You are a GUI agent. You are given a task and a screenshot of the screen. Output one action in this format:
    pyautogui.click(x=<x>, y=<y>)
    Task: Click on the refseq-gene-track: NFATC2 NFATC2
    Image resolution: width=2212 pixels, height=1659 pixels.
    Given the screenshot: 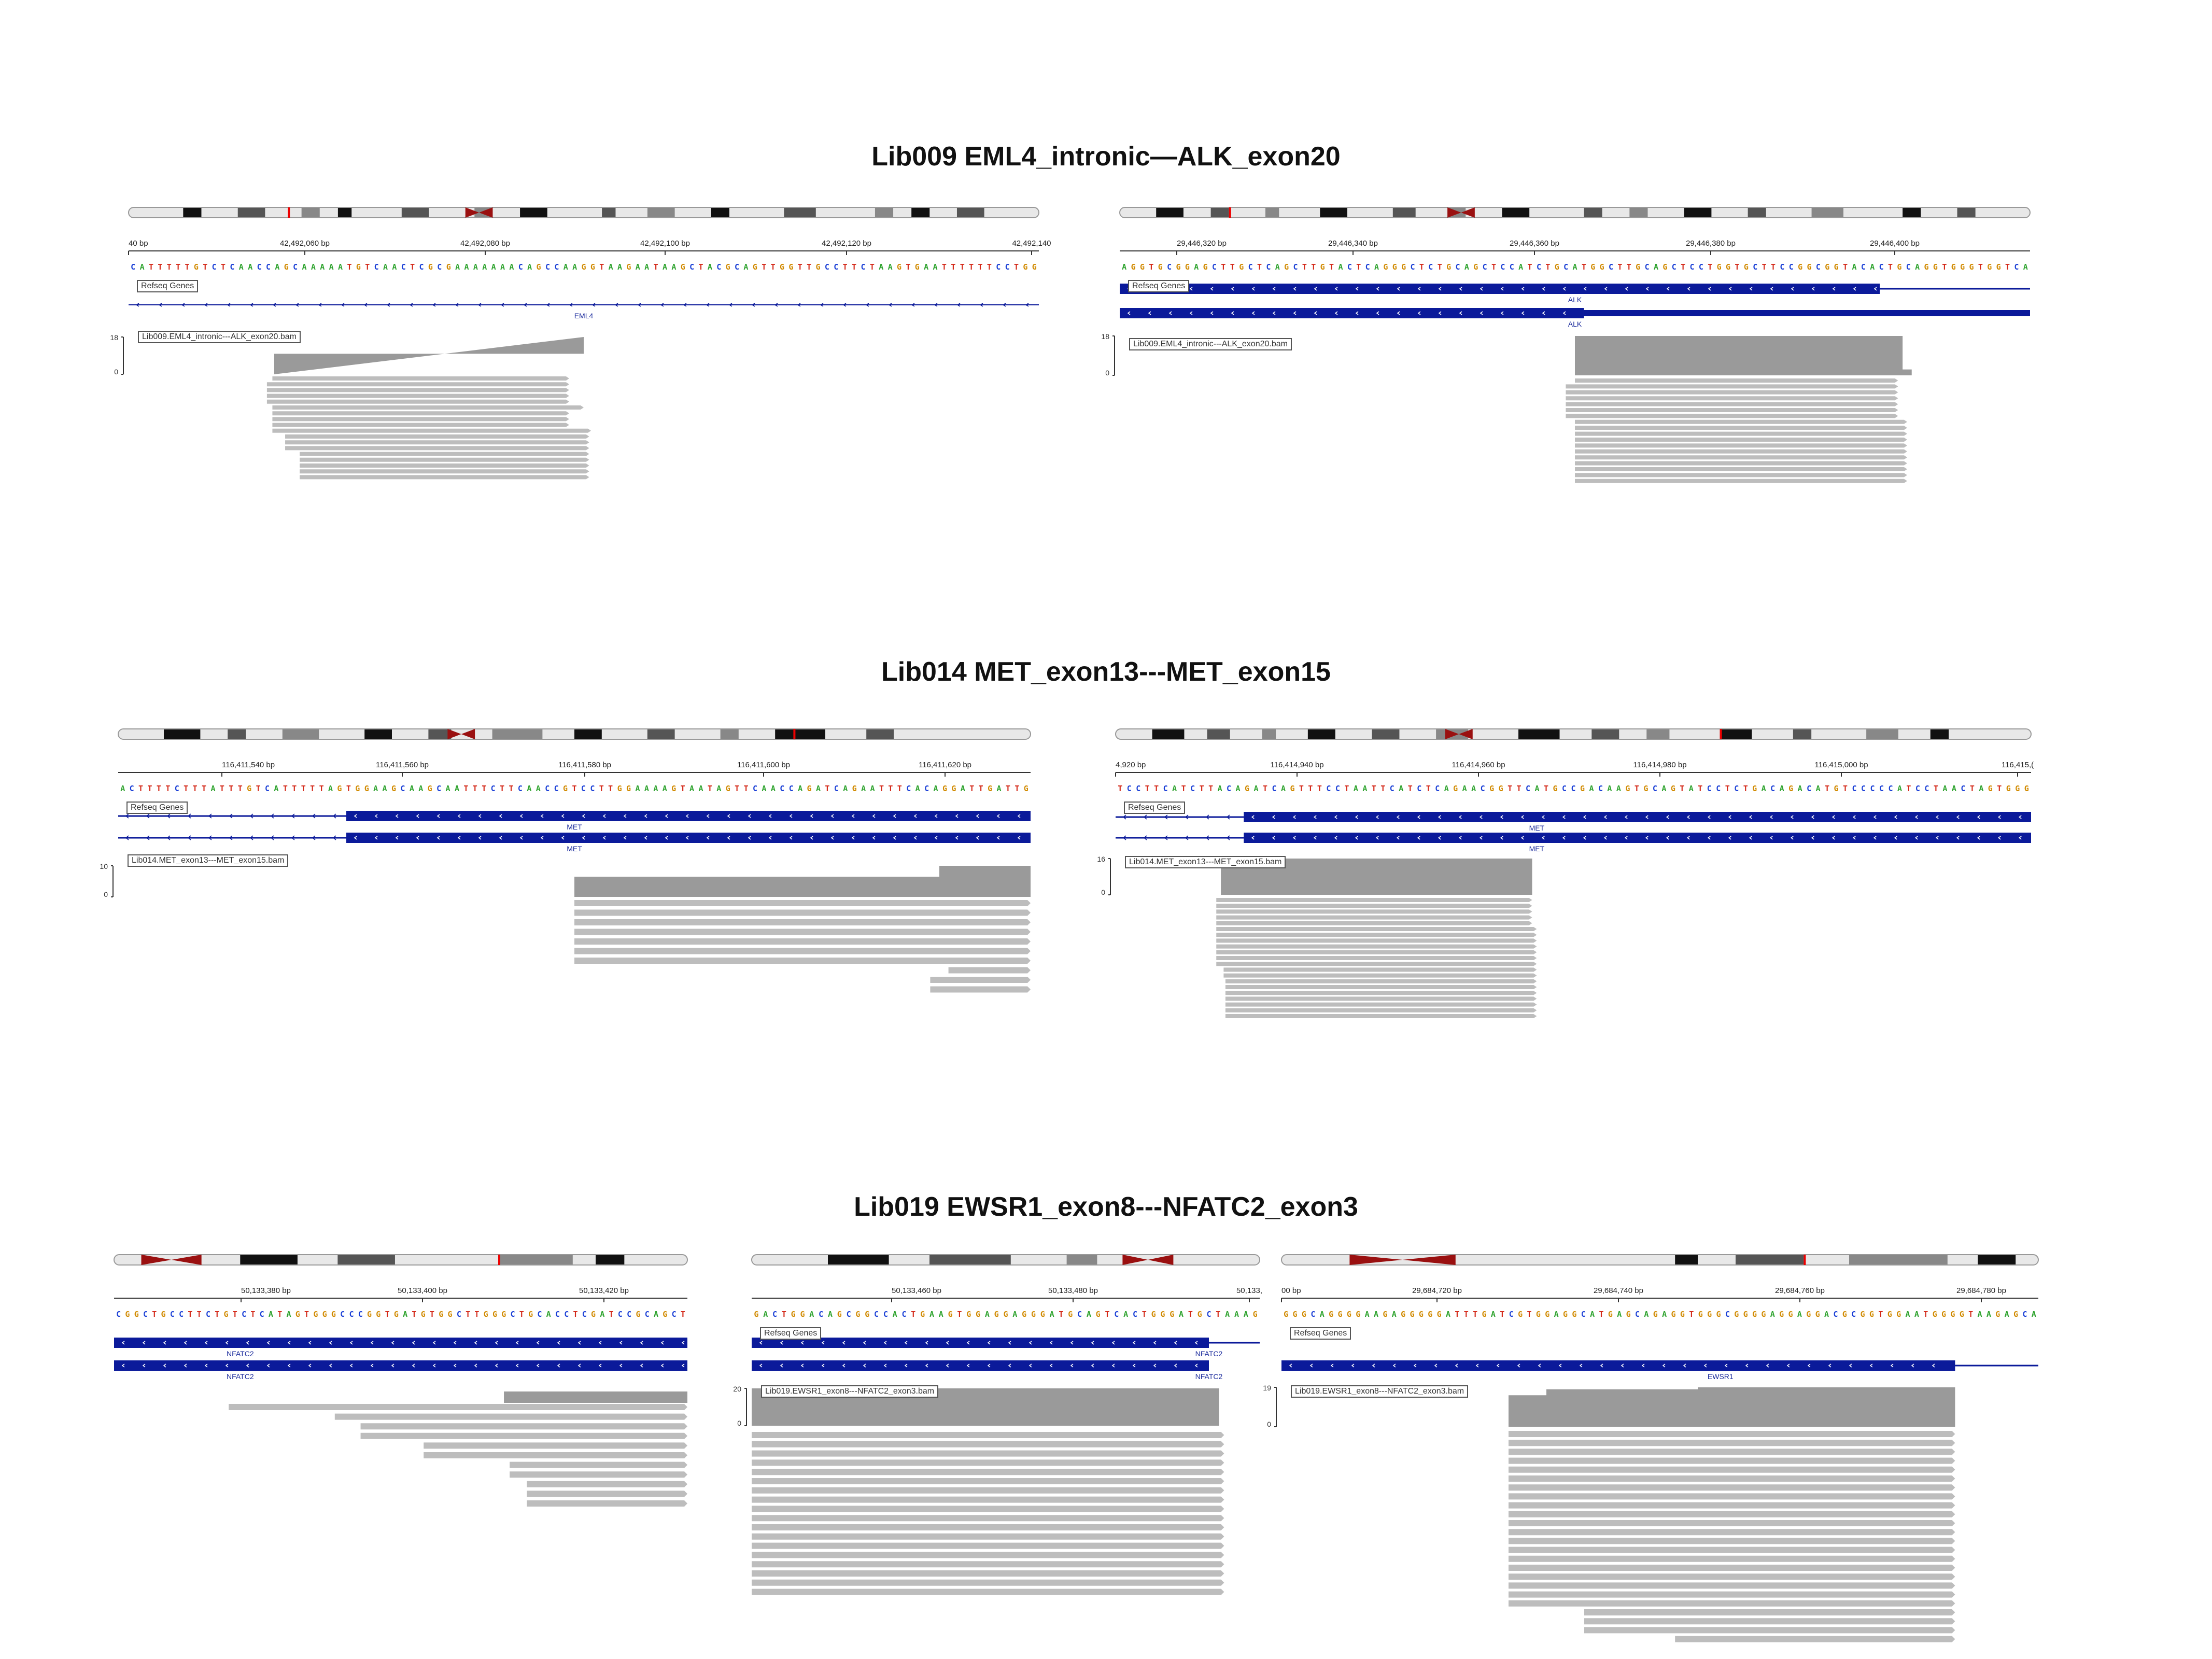 What is the action you would take?
    pyautogui.click(x=1006, y=1359)
    